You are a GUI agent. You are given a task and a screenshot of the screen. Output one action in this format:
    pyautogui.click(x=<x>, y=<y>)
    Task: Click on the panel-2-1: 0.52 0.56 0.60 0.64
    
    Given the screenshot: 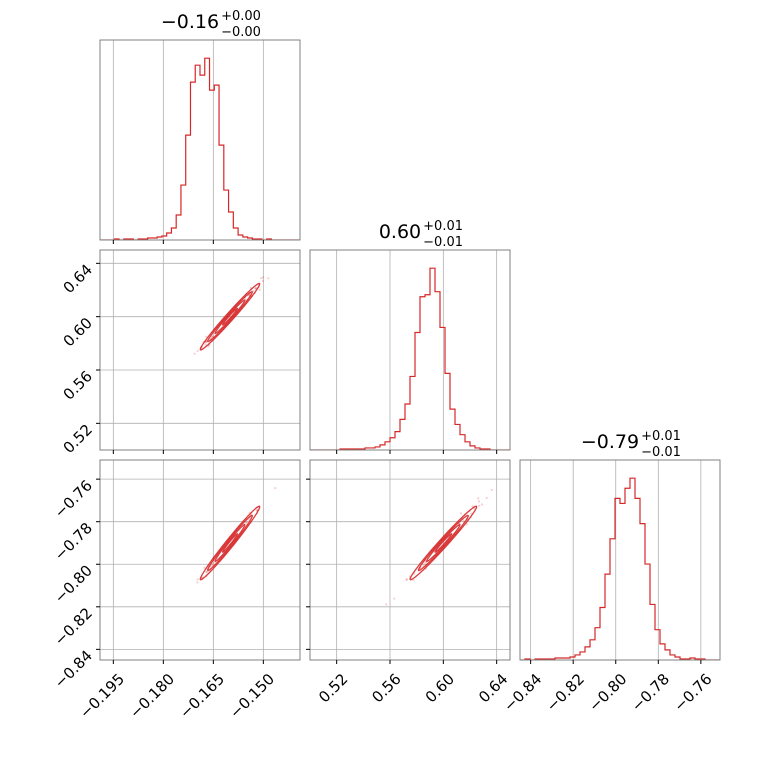 What is the action you would take?
    pyautogui.click(x=408, y=582)
    